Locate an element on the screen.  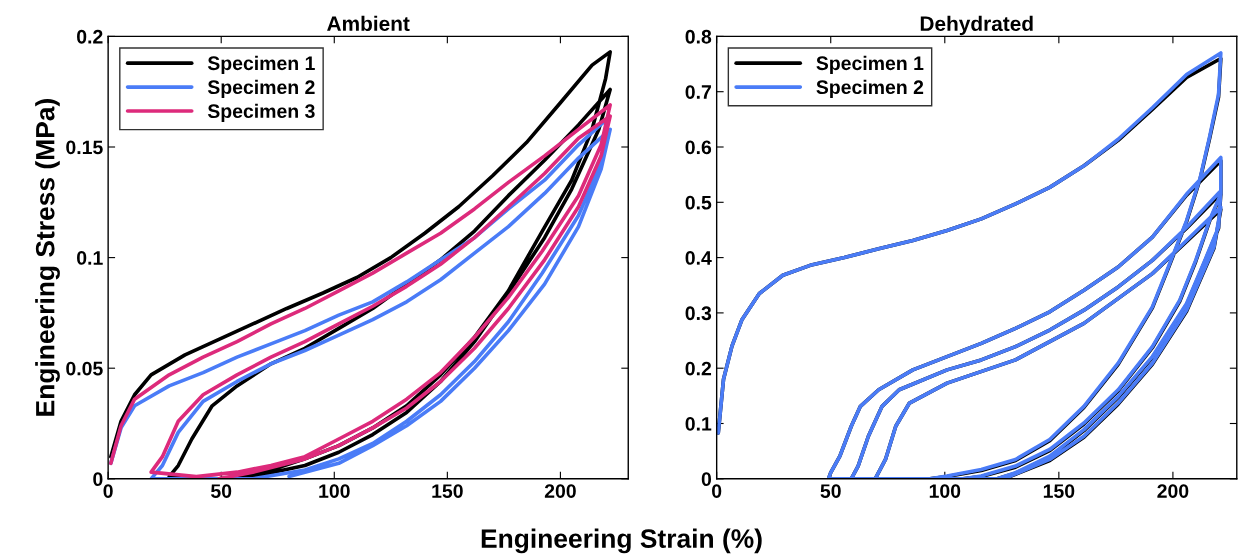
y-tick-label: 0.5 is located at coordinates (698, 202).